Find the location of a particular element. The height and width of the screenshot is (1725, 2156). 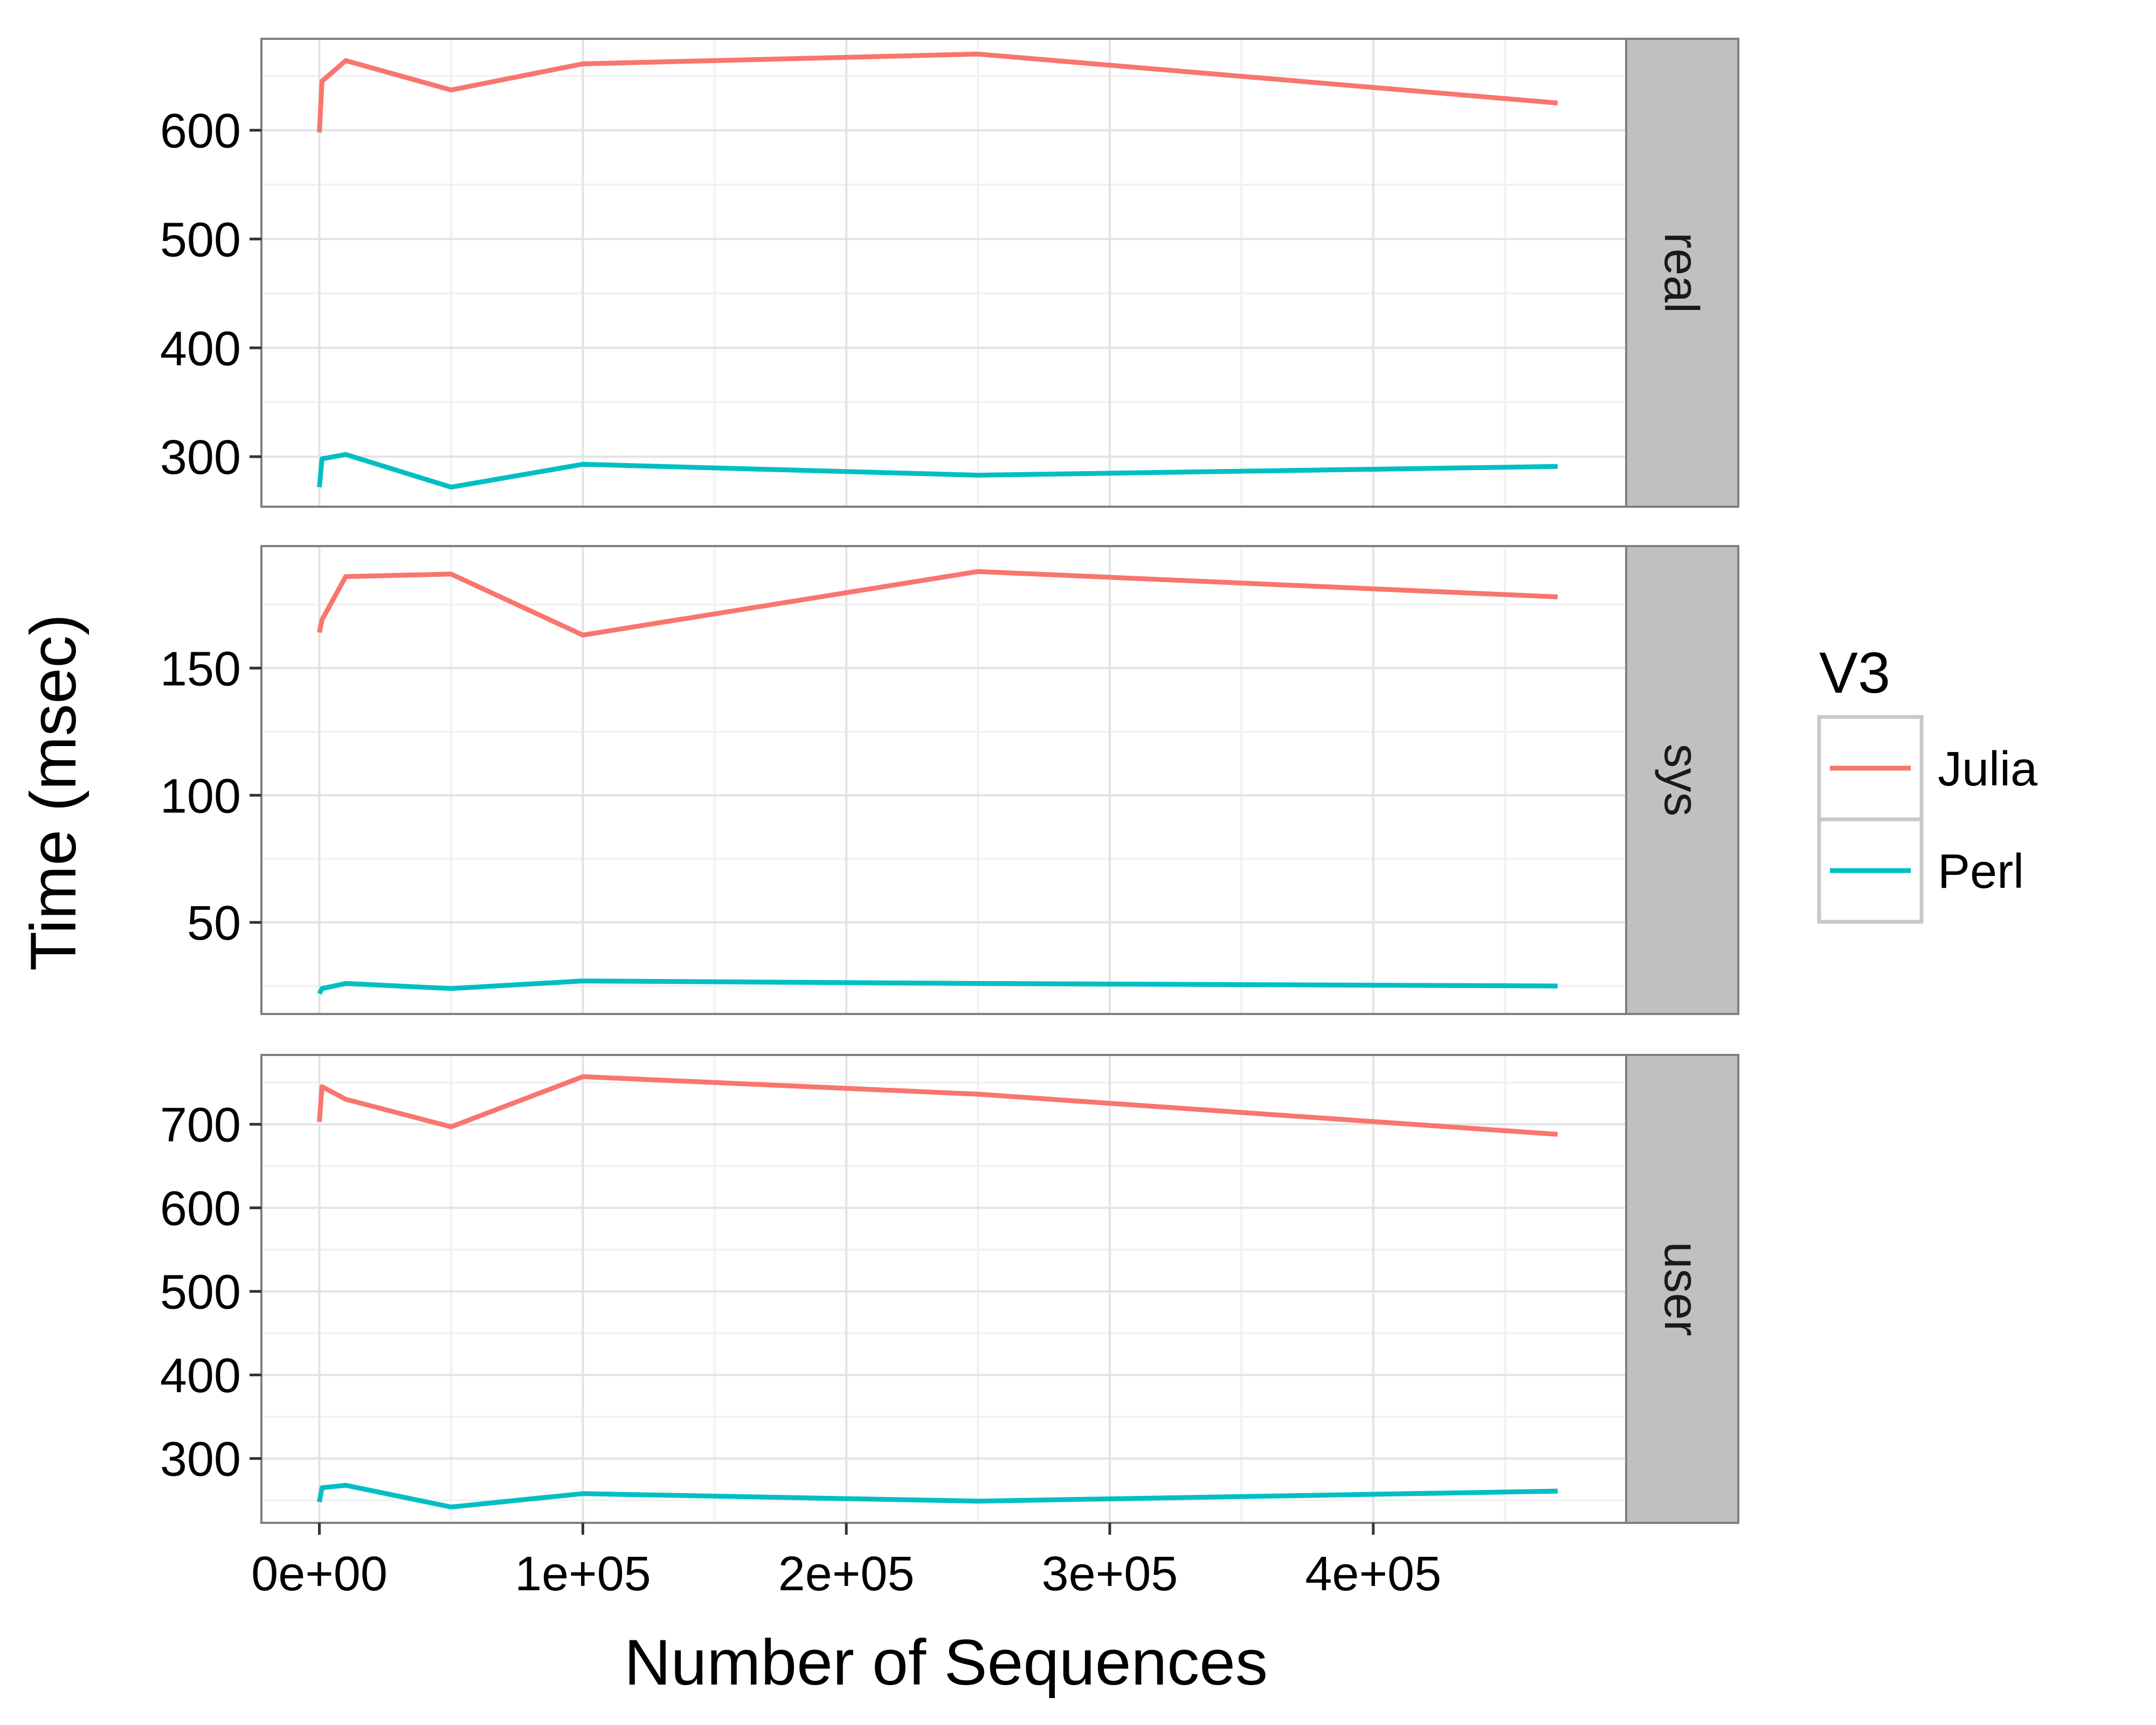

y-tick-label: 150 is located at coordinates (200, 669).